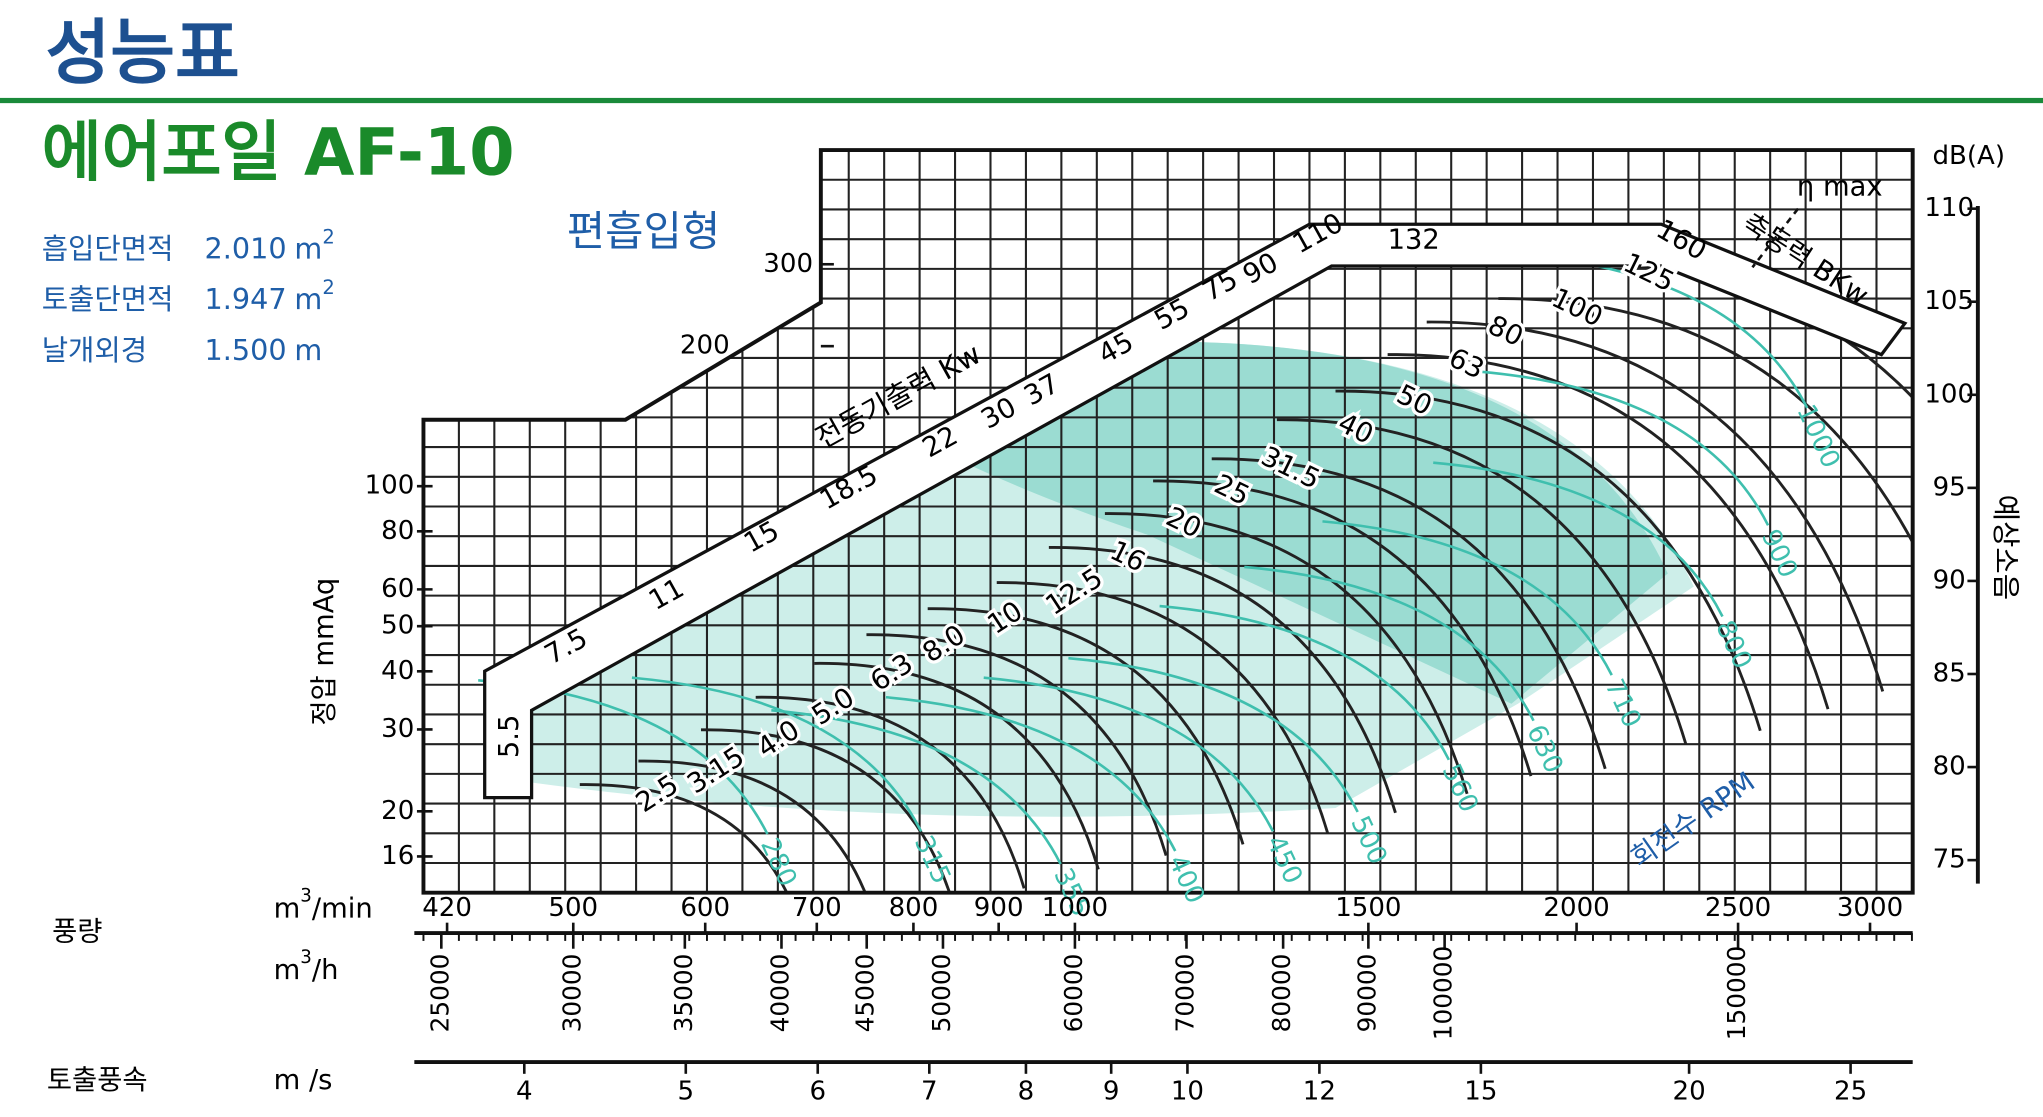 This screenshot has height=1117, width=2043. What do you see at coordinates (1414, 240) in the screenshot?
I see `motor-kw: 132` at bounding box center [1414, 240].